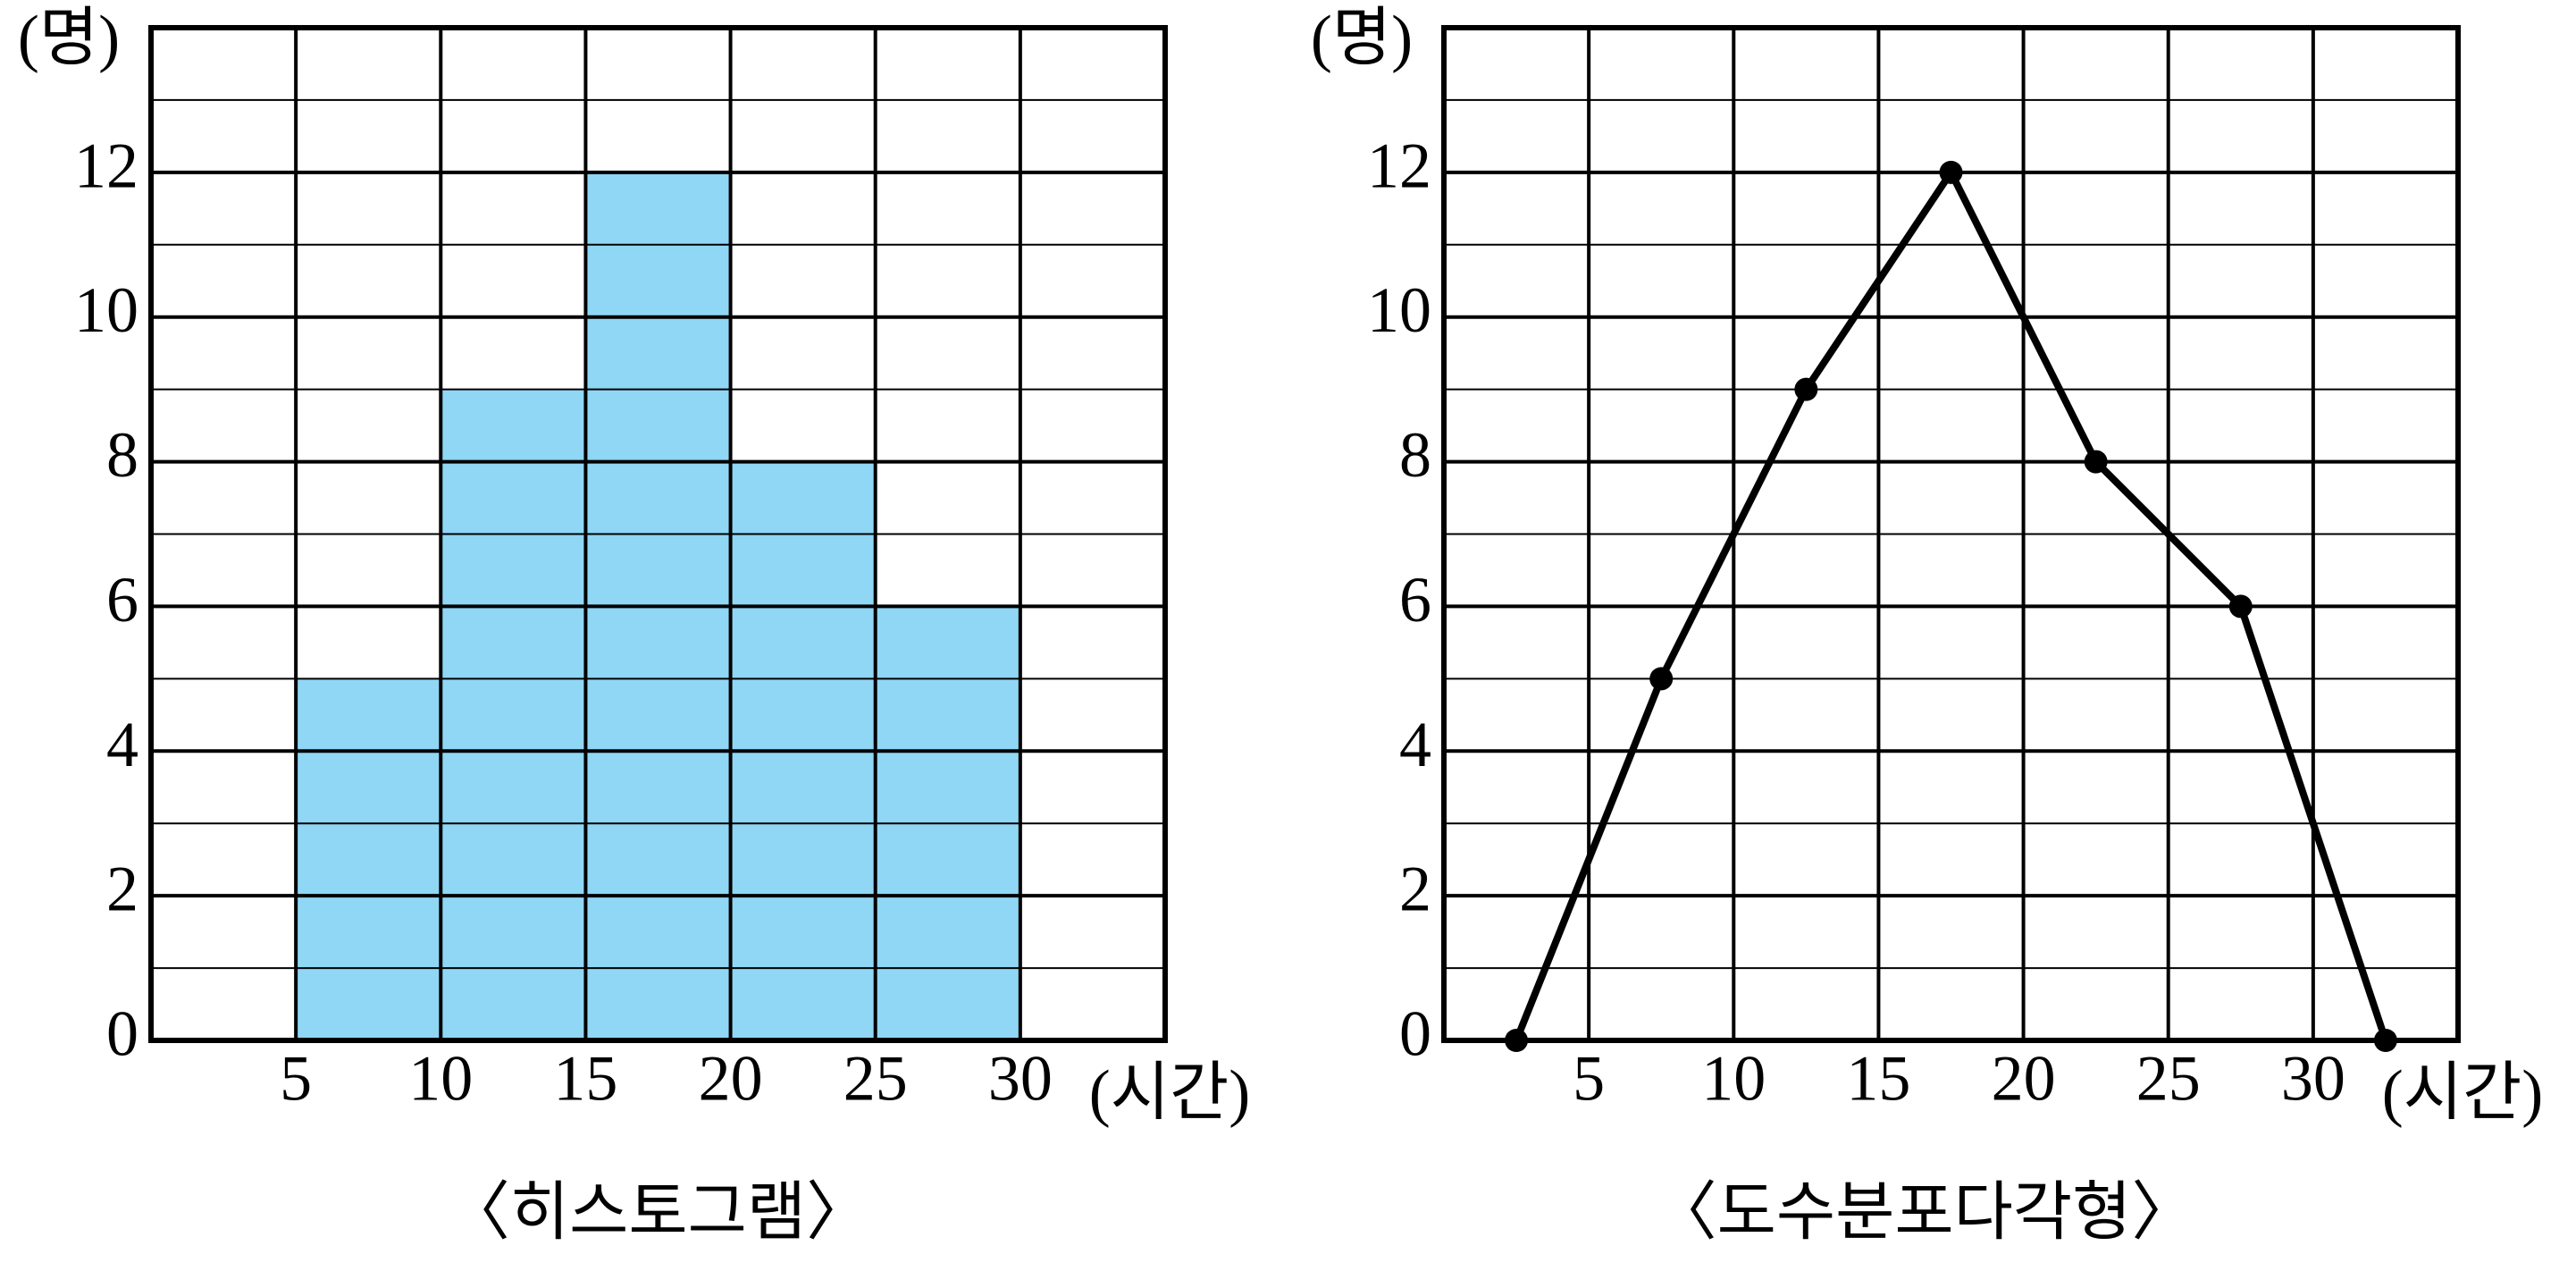 The height and width of the screenshot is (1271, 2576). Describe the element at coordinates (1924, 1213) in the screenshot. I see `chart-title: 〈도수분포다각형〉` at that location.